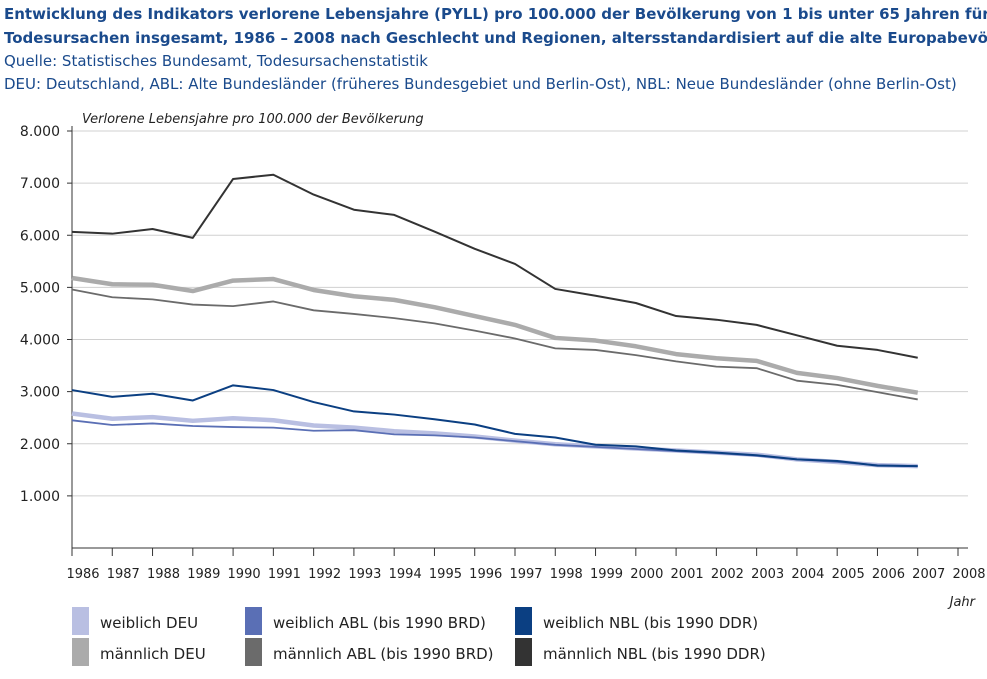 The image size is (987, 679). I want to click on legend-label: weiblich DEU, so click(149, 623).